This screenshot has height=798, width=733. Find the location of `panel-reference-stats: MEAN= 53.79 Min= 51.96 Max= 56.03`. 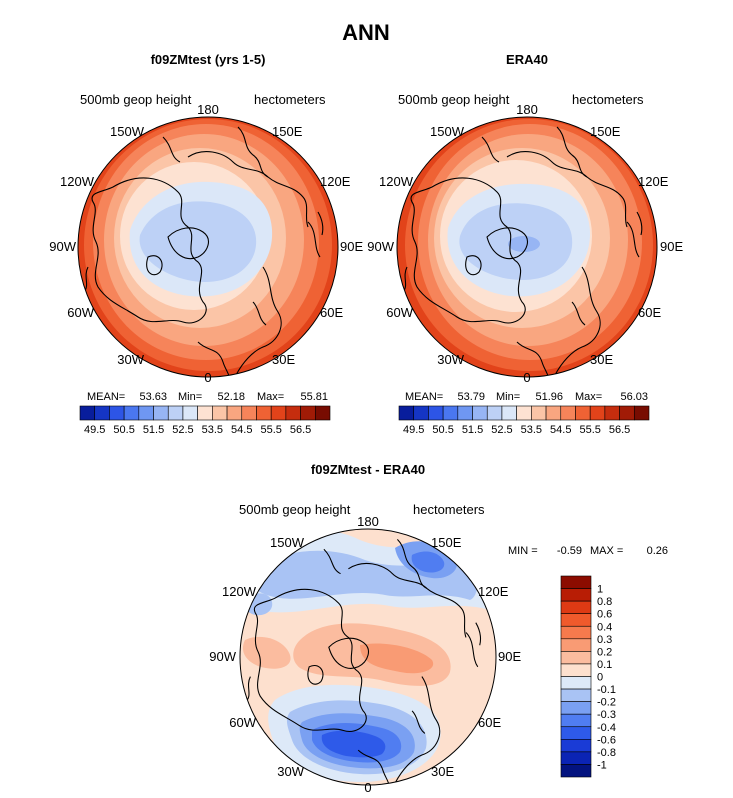

panel-reference-stats: MEAN= 53.79 Min= 51.96 Max= 56.03 is located at coordinates (526, 397).